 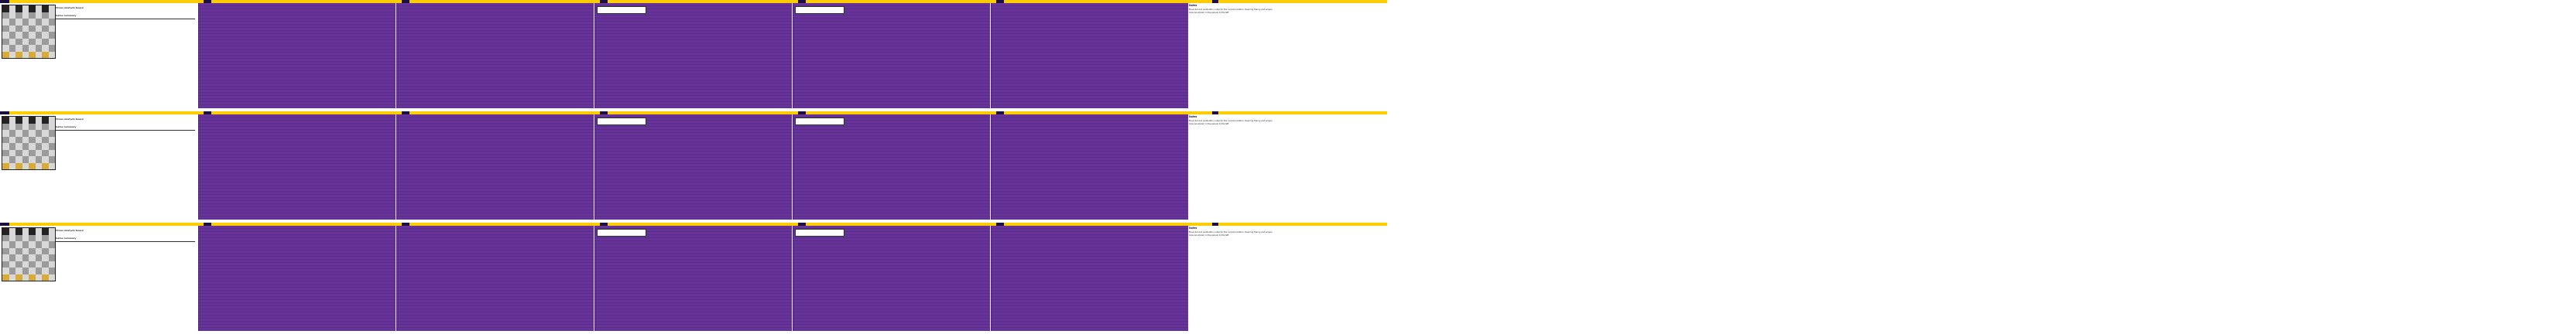 I want to click on menu-tab, so click(x=4, y=1).